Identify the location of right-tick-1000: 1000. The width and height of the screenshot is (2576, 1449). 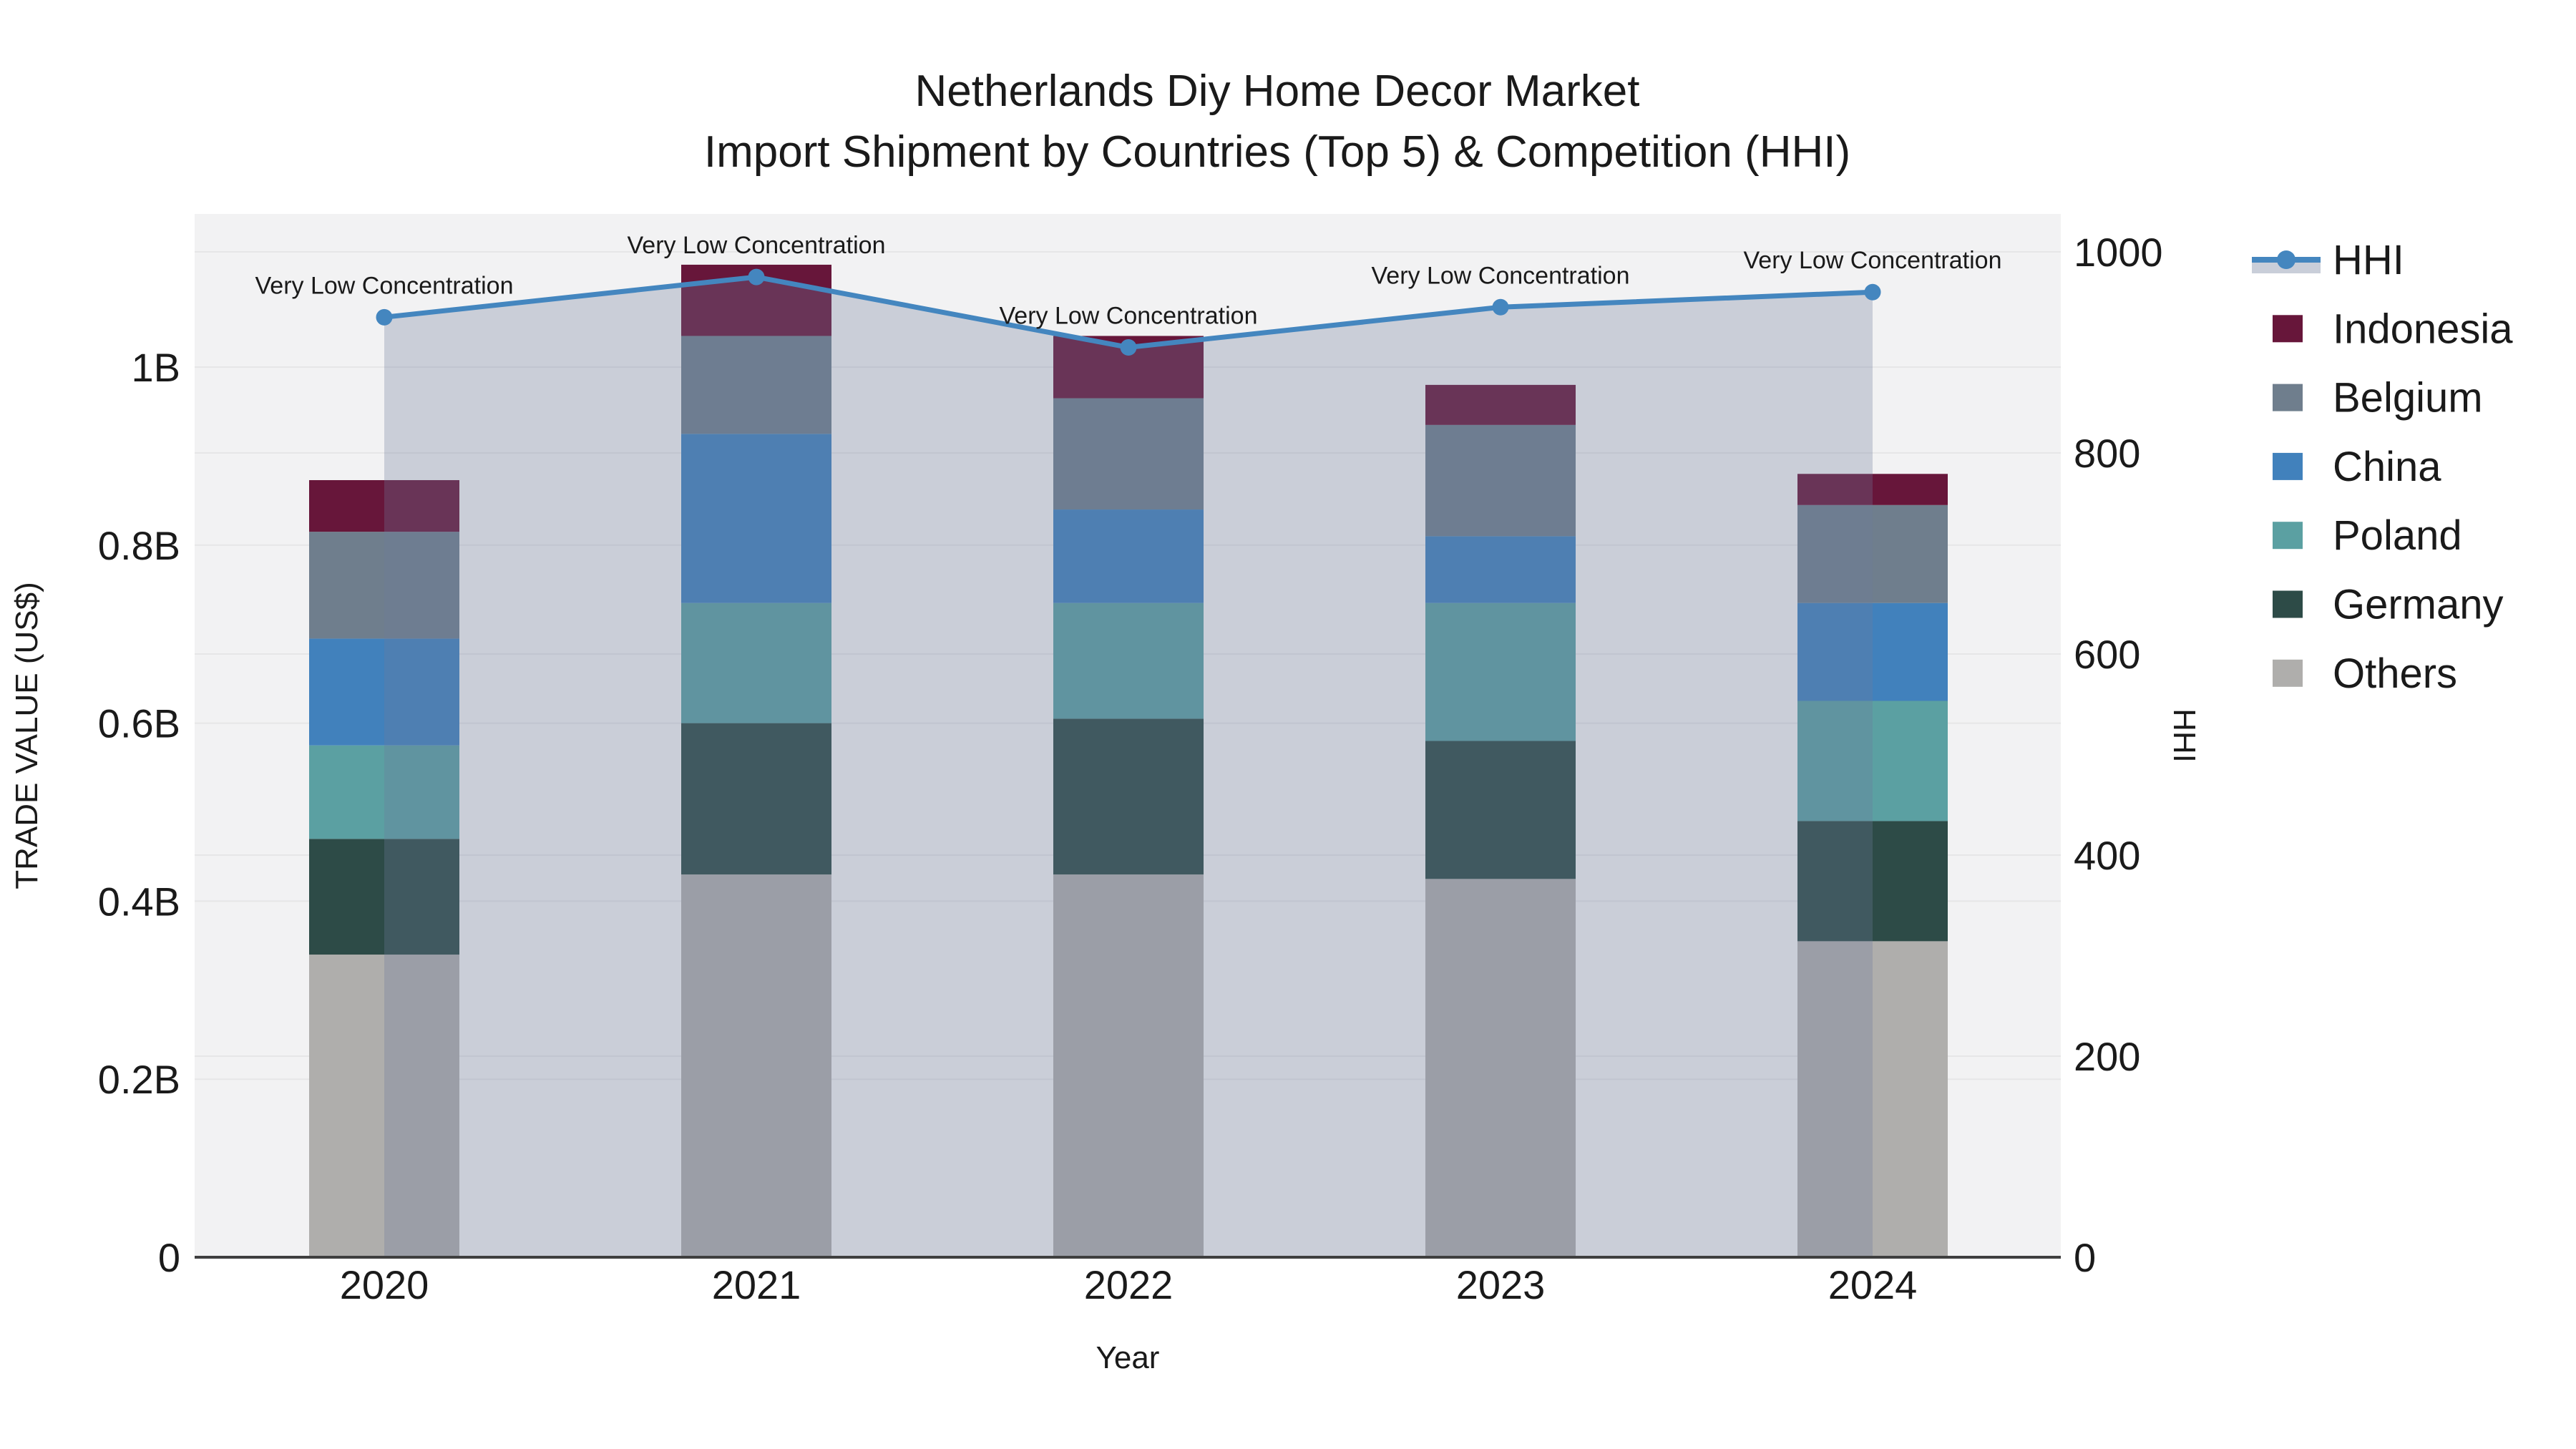
(2118, 252).